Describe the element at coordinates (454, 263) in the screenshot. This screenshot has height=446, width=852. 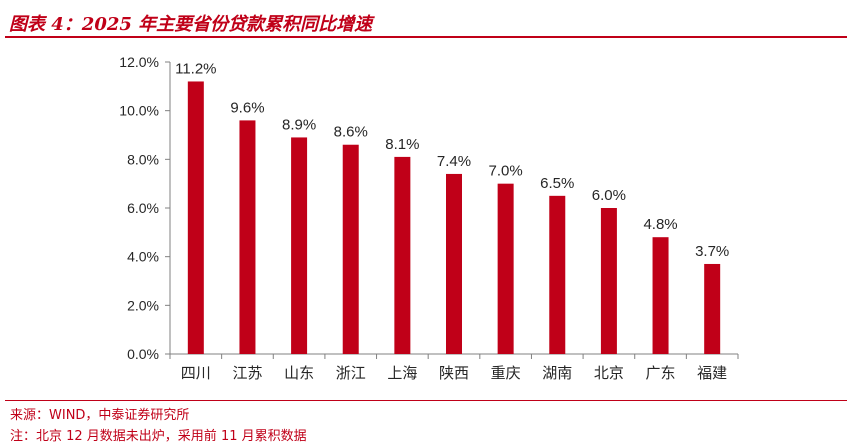
I see `bar-陕西` at that location.